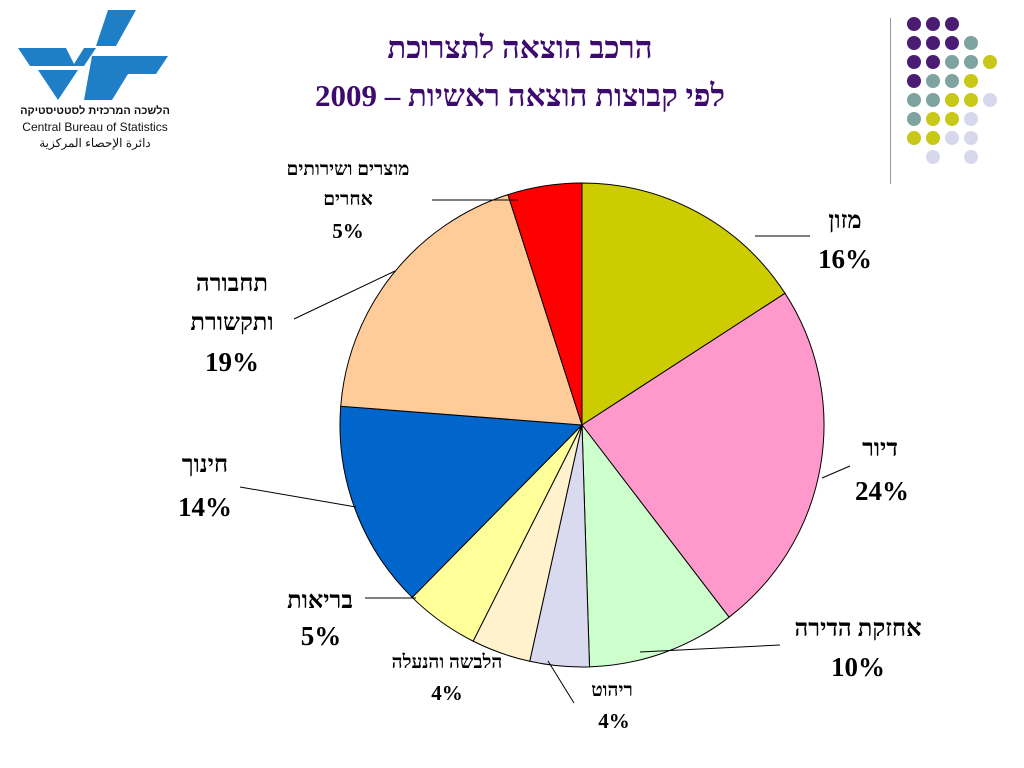 The width and height of the screenshot is (1024, 768). Describe the element at coordinates (95, 111) in the screenshot. I see `org-name-hebrew: הלשכה המרכזית לסטטיסטיקה` at that location.